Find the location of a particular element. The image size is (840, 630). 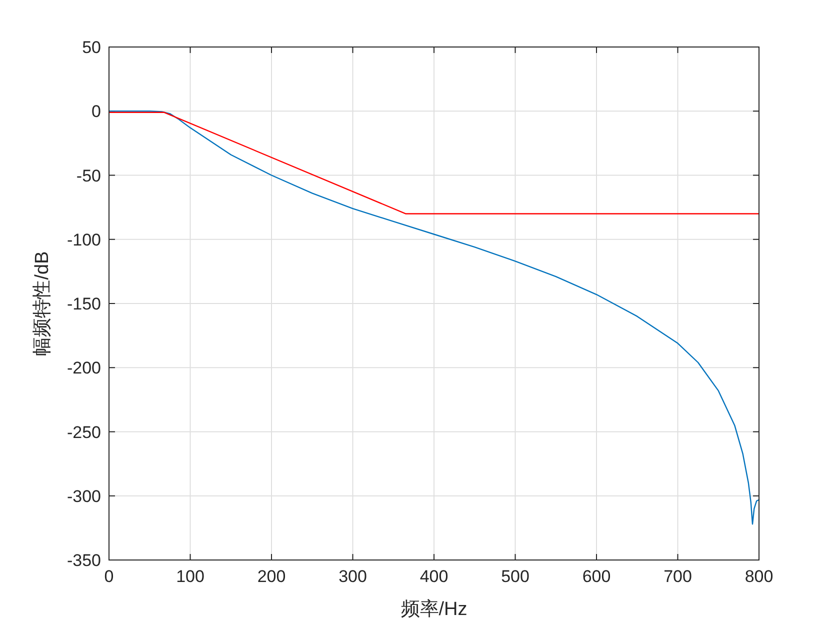

x-axis-title: 频率/Hz is located at coordinates (434, 609).